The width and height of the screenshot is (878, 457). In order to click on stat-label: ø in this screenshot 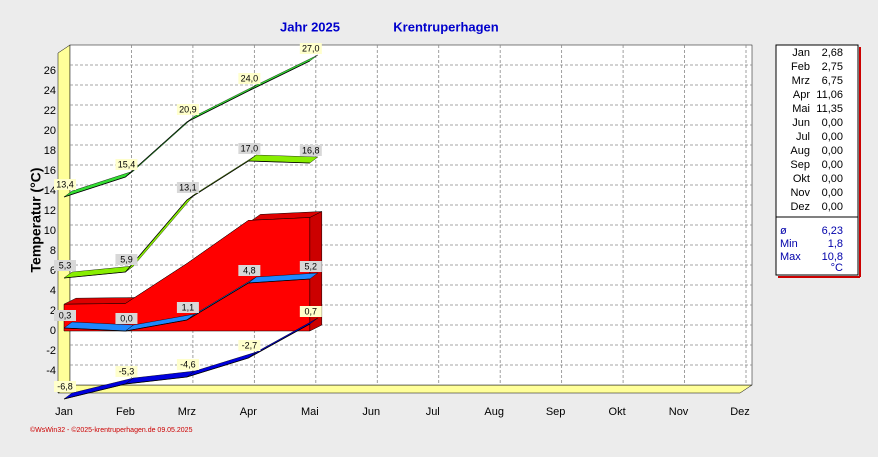, I will do `click(783, 231)`.